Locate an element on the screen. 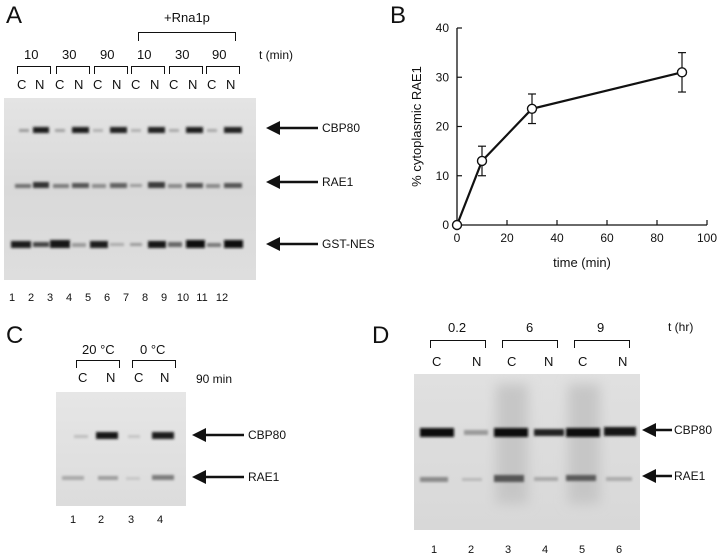 The image size is (720, 558). time-label-d-3: 9 is located at coordinates (601, 327).